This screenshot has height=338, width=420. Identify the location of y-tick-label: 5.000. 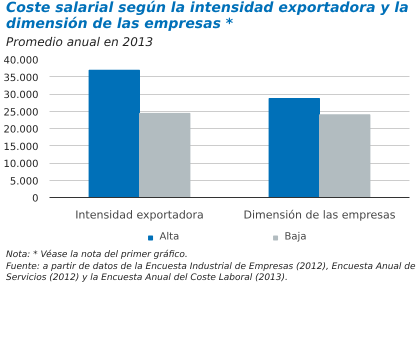
(24, 182).